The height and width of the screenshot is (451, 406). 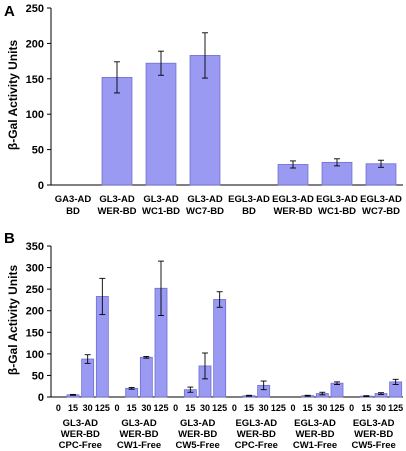 I want to click on panel-b-ytick-label: 50, so click(x=38, y=376).